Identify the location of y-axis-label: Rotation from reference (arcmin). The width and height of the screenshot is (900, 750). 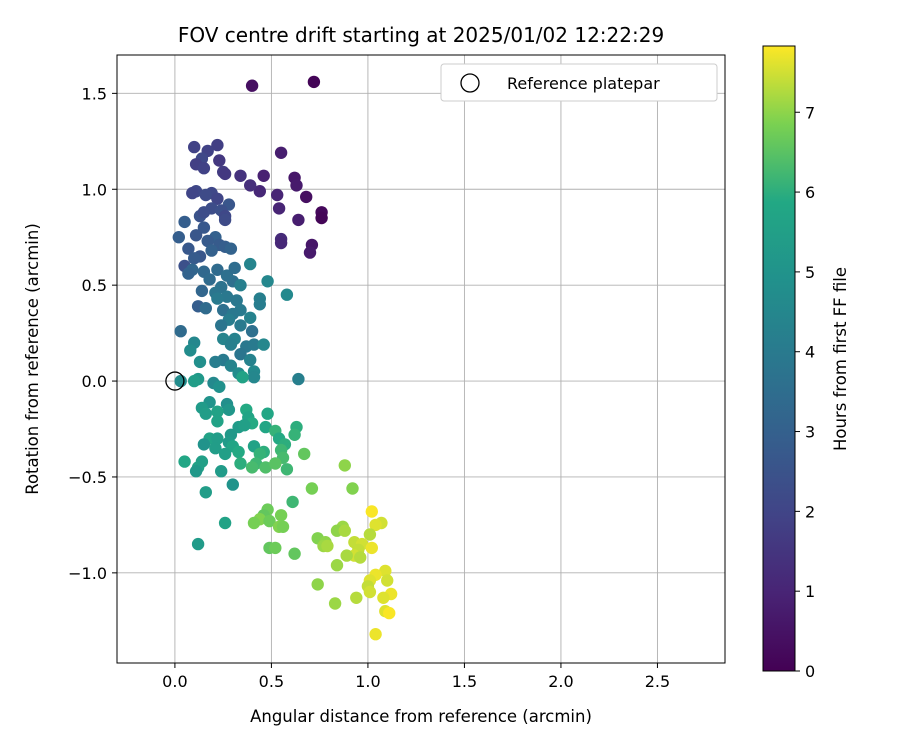
(32, 359).